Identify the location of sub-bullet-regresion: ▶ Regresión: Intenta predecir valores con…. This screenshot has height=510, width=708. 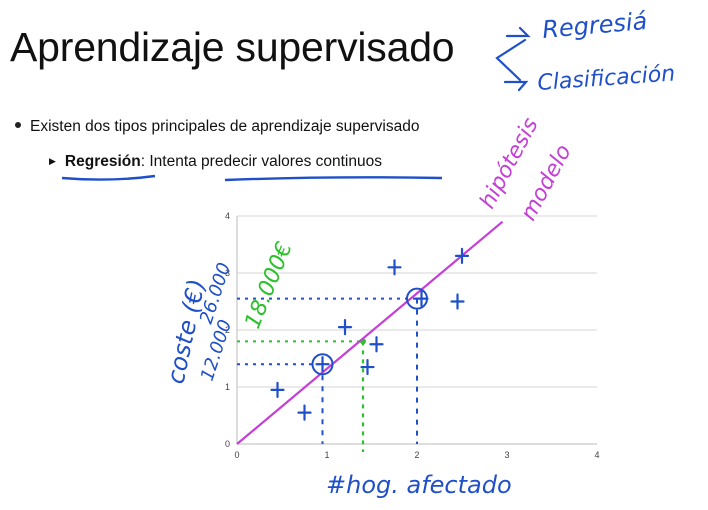
(215, 162).